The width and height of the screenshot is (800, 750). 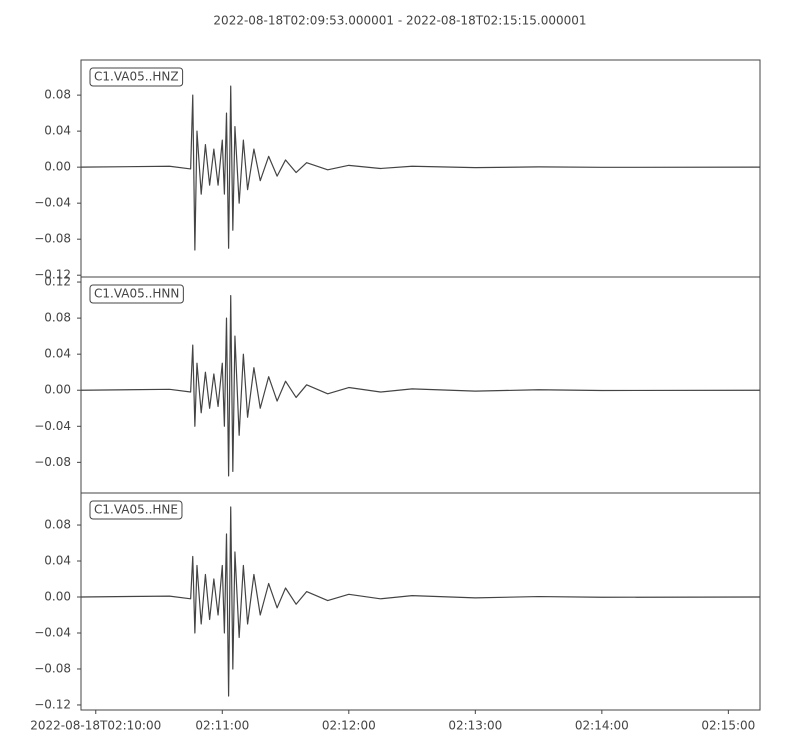 I want to click on trace-label: C1.VA05..HNZ, so click(x=136, y=77).